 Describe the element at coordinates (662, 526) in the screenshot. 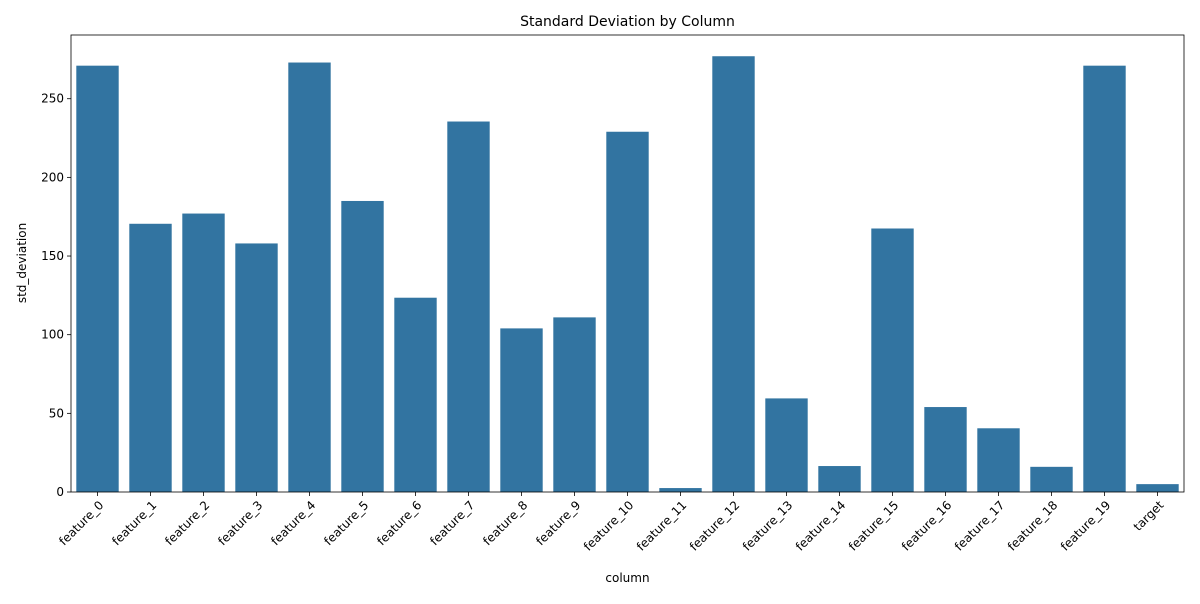

I see `x-tick-label: feature_11` at that location.